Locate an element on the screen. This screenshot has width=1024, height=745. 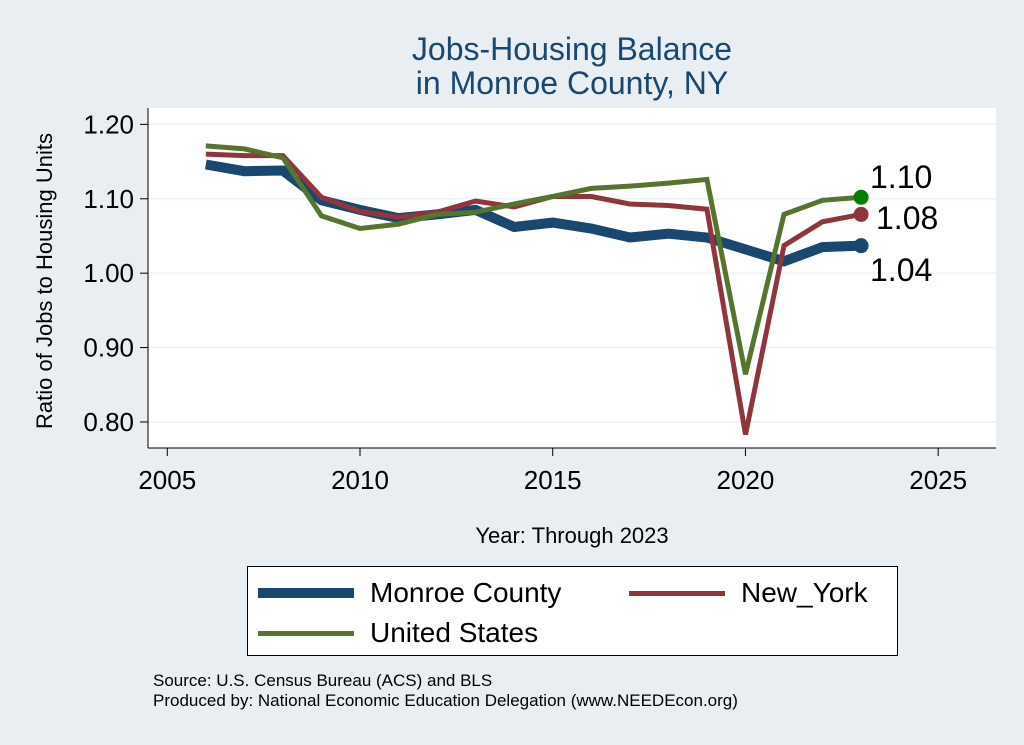
x-tick-label: 2010 is located at coordinates (360, 480).